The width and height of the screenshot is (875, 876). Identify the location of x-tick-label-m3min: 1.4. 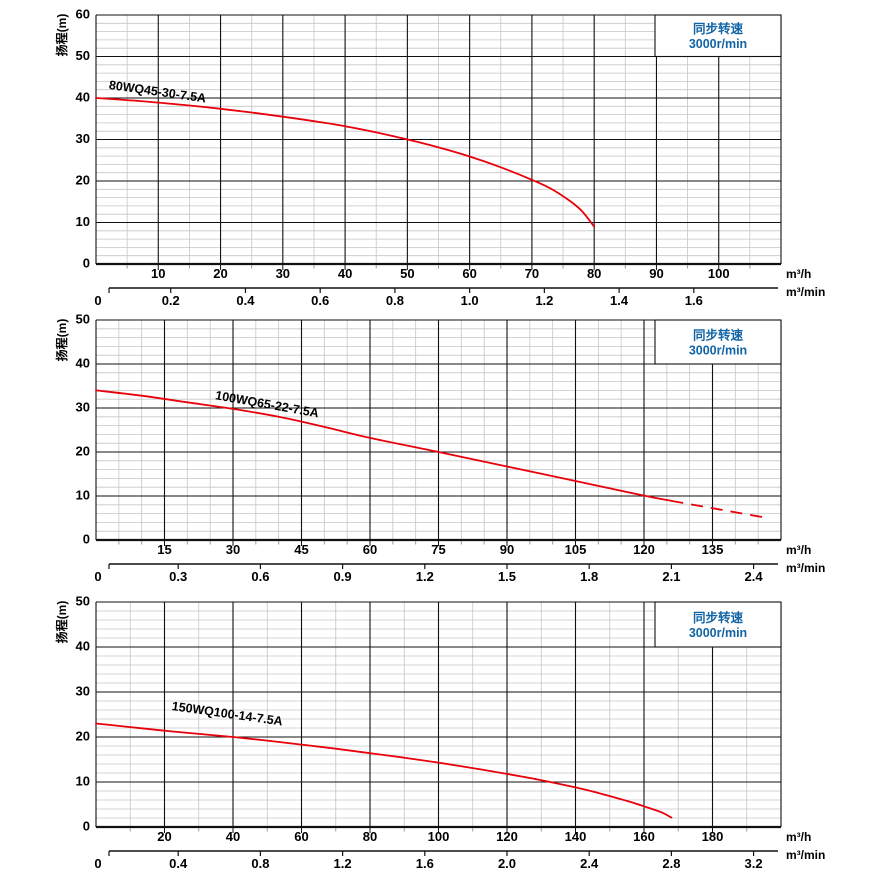
(619, 300).